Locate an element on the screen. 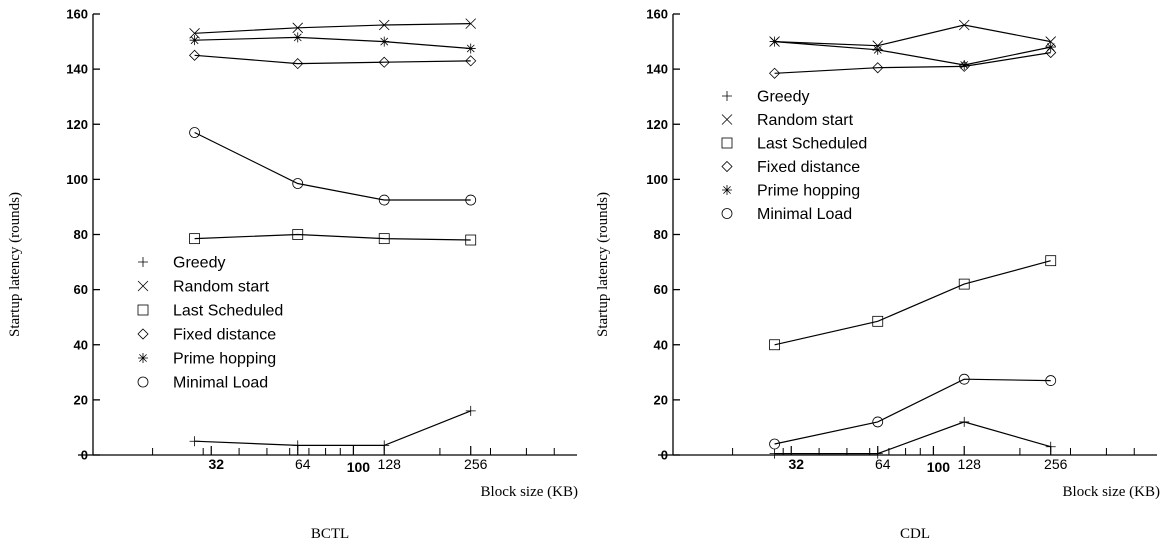 Image resolution: width=1169 pixels, height=546 pixels. series-greedy is located at coordinates (912, 437).